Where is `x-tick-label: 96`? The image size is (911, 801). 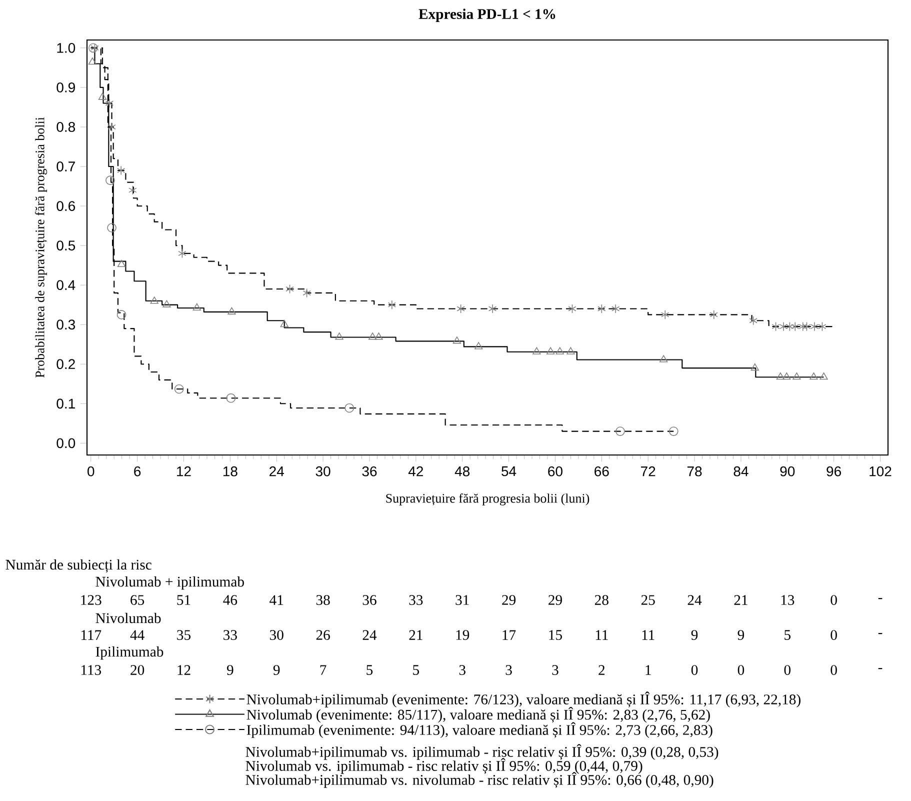 x-tick-label: 96 is located at coordinates (833, 471).